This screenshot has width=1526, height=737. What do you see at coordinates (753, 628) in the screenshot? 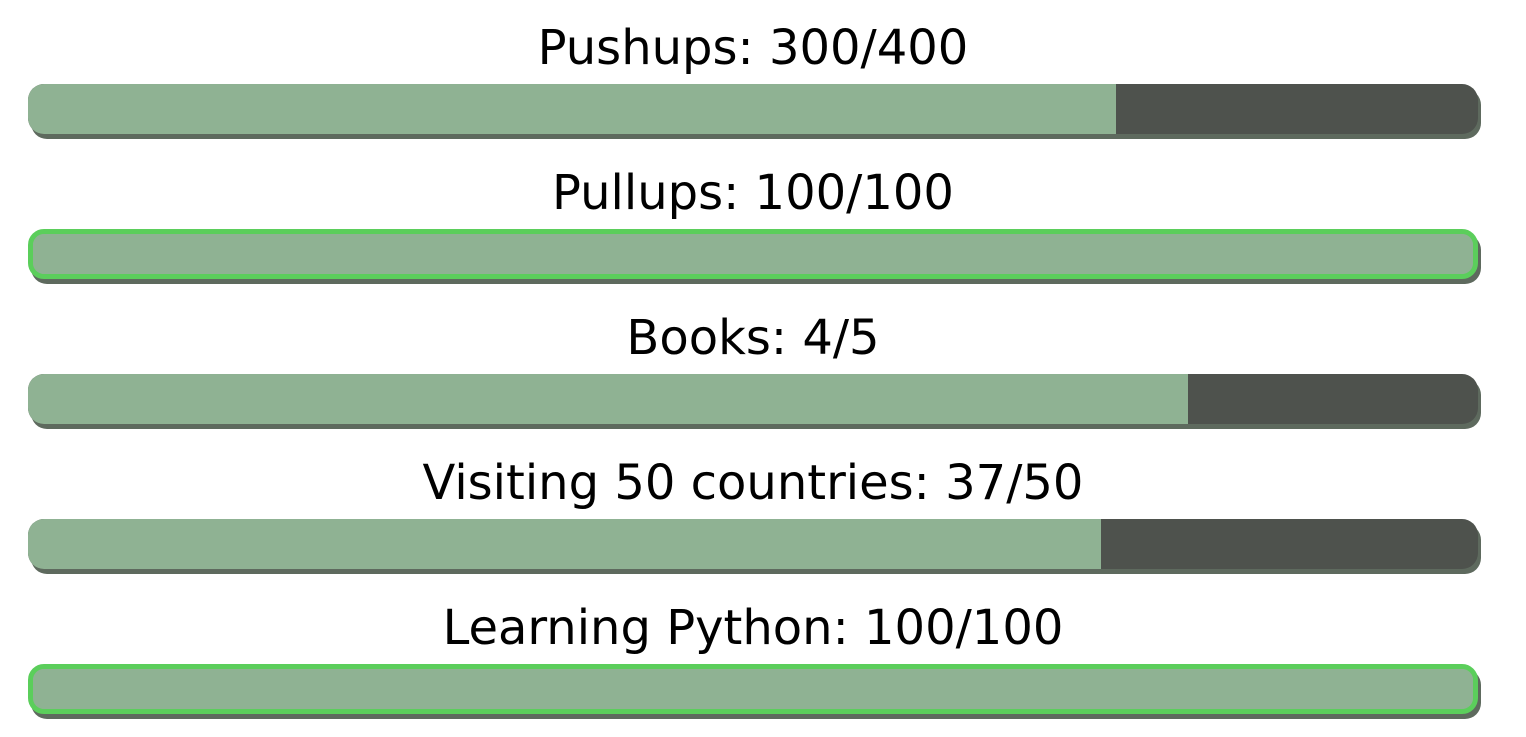
I see `goal-label: Learning Python: 100/100` at bounding box center [753, 628].